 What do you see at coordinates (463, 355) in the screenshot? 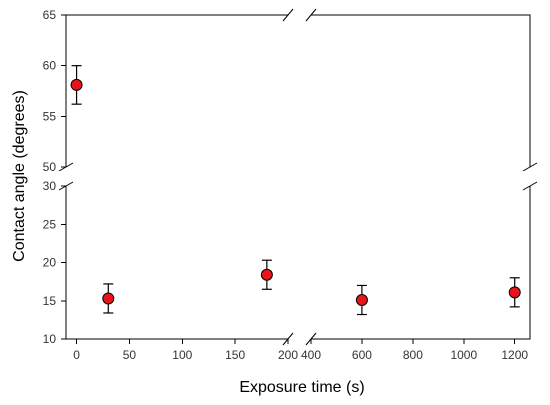
I see `x-tick-label: 1000` at bounding box center [463, 355].